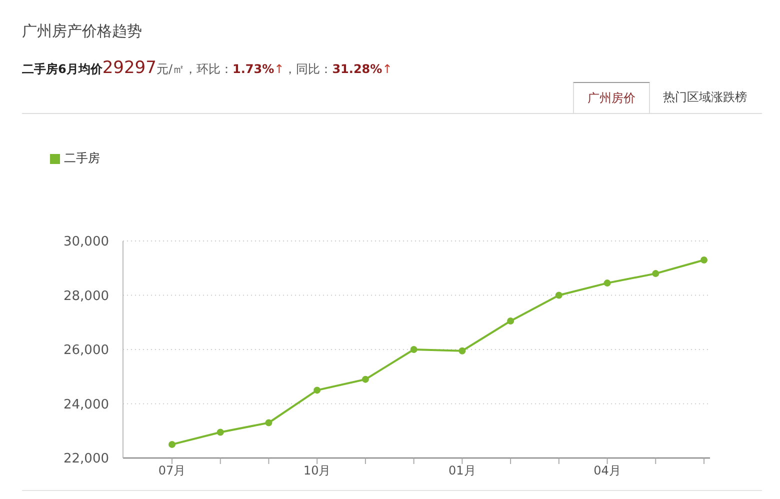 The height and width of the screenshot is (499, 780). Describe the element at coordinates (86, 350) in the screenshot. I see `y-tick-label: 26,000` at that location.